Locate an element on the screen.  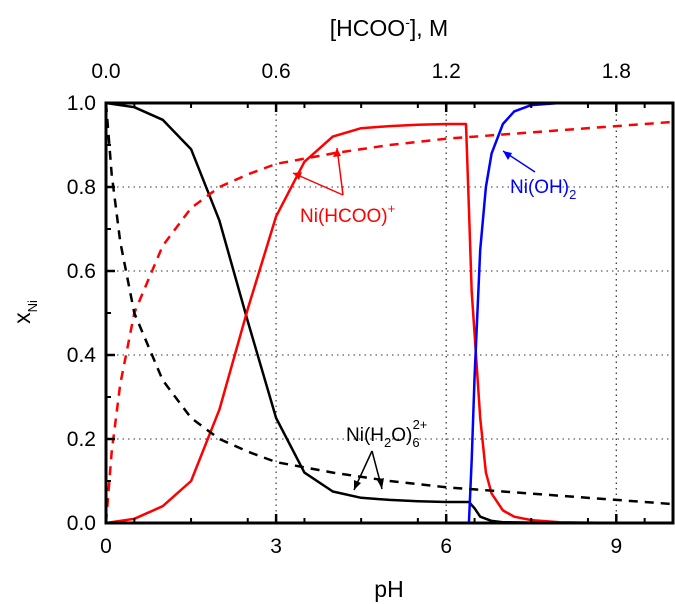
y-tick-label: 0.8 is located at coordinates (81, 187).